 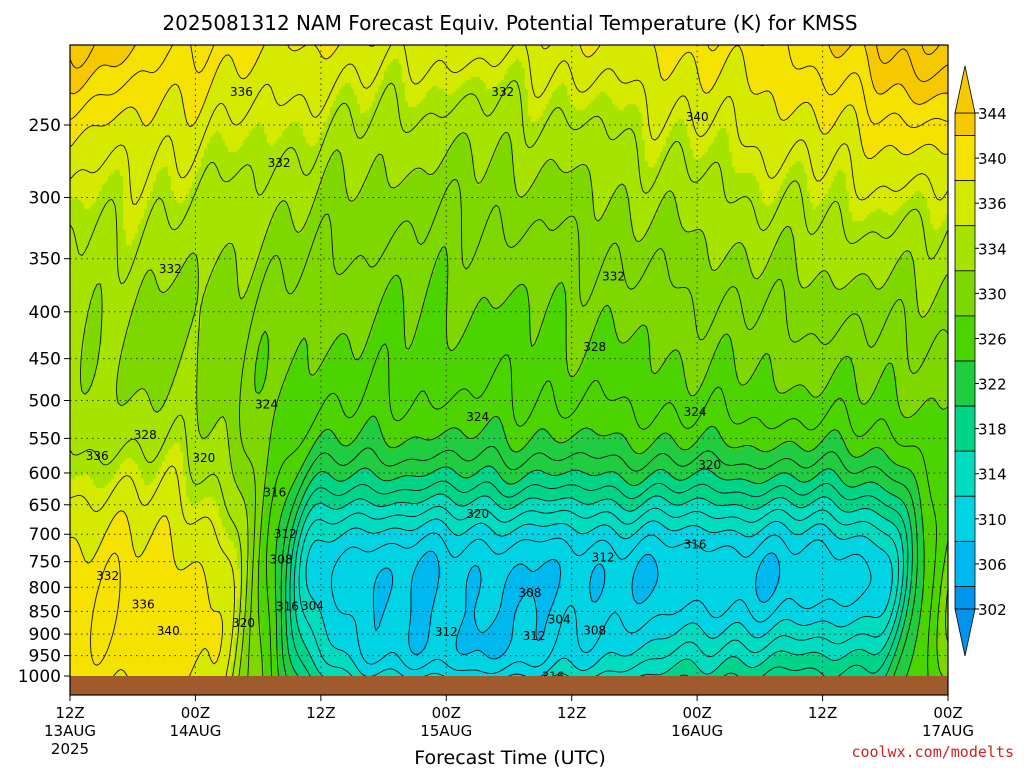 I want to click on colorbar-label: 318, so click(x=992, y=430).